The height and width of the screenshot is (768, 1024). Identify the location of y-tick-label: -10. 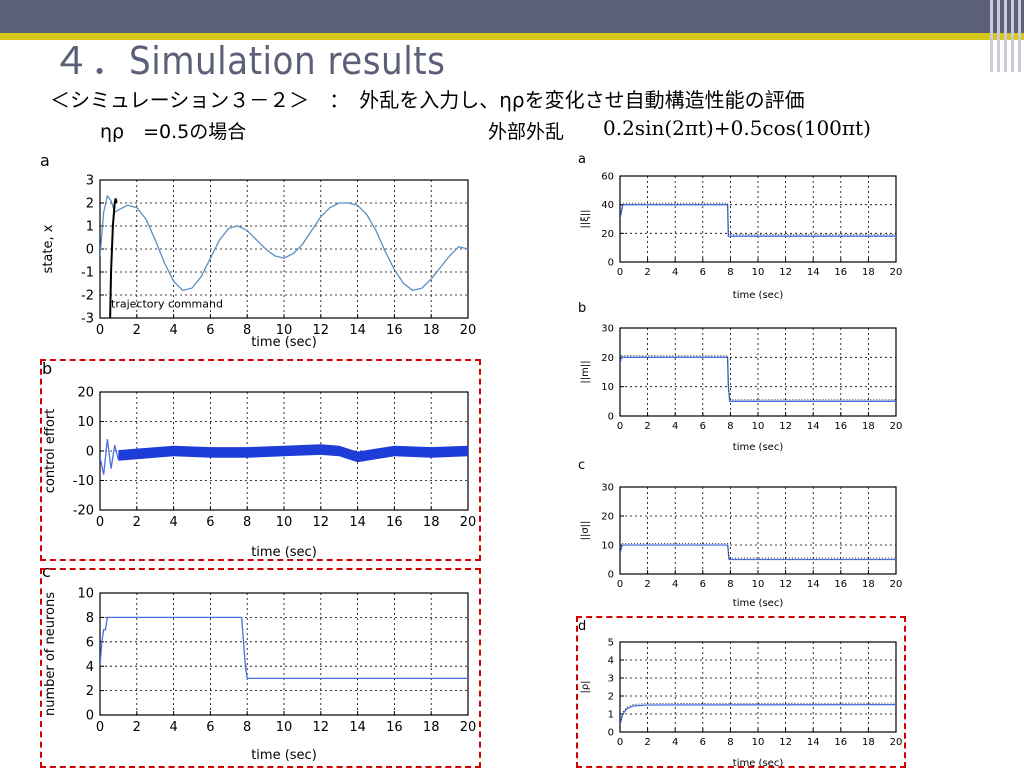
(83, 481).